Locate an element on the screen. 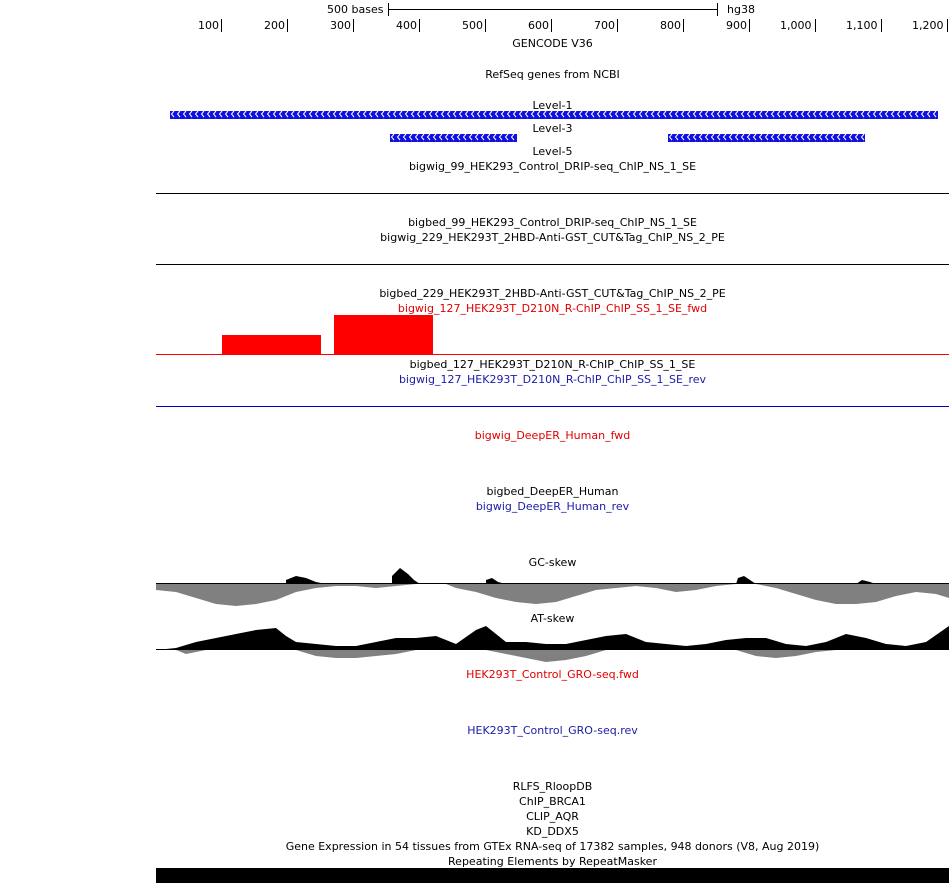  level-1-gene-model is located at coordinates (555, 115).